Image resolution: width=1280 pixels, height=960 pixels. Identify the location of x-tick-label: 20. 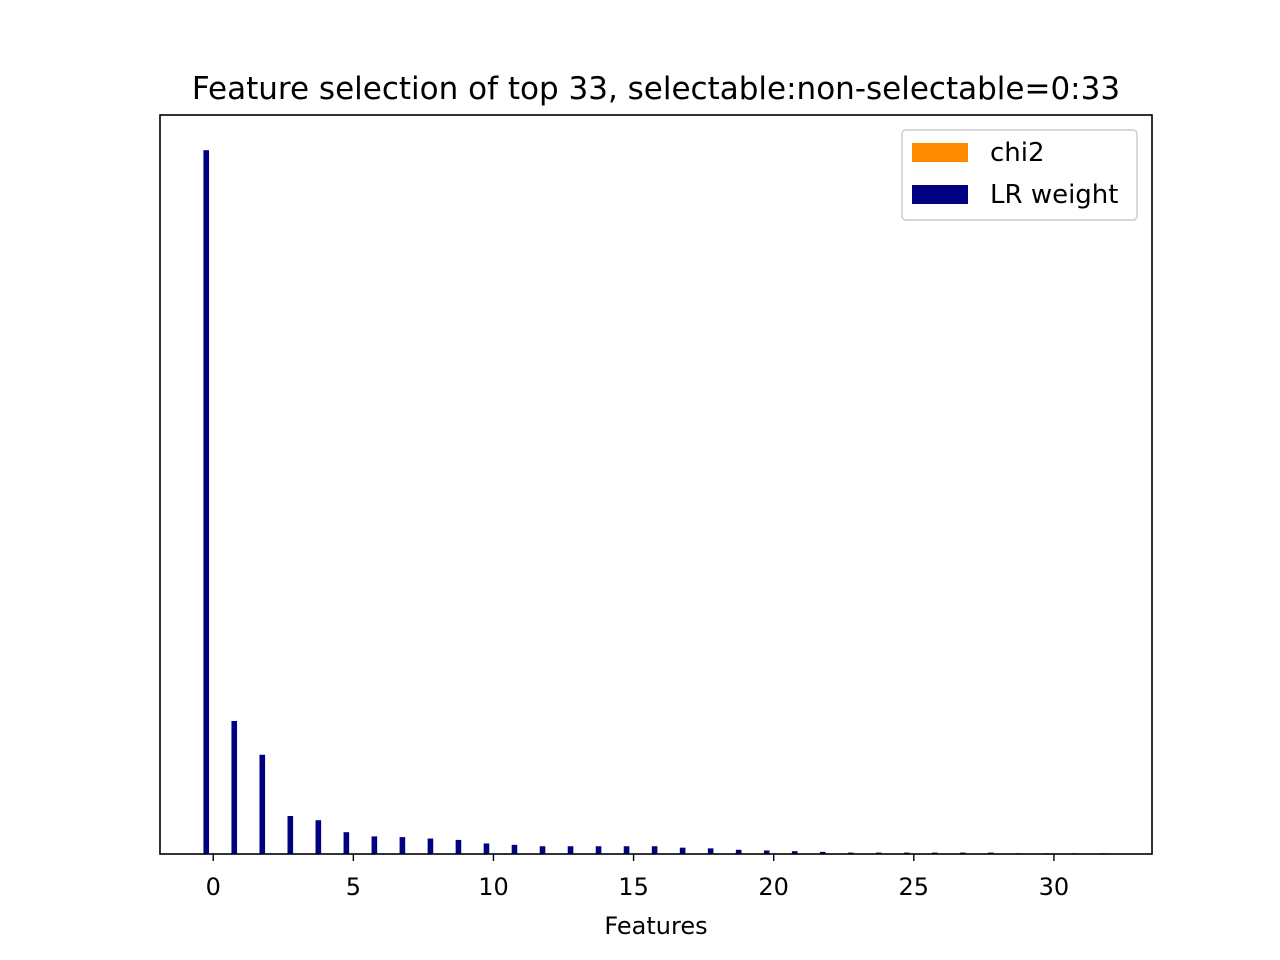
(773, 887).